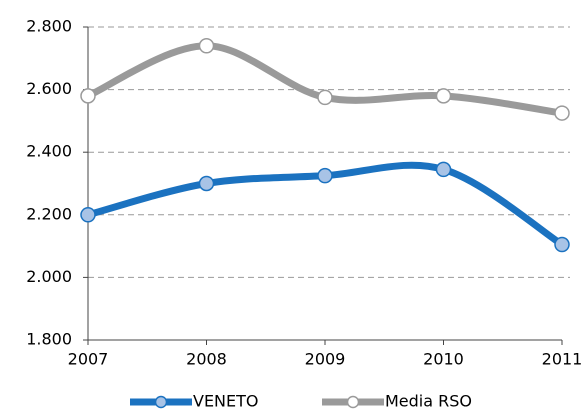  I want to click on x-tick-label: 2007, so click(88, 359).